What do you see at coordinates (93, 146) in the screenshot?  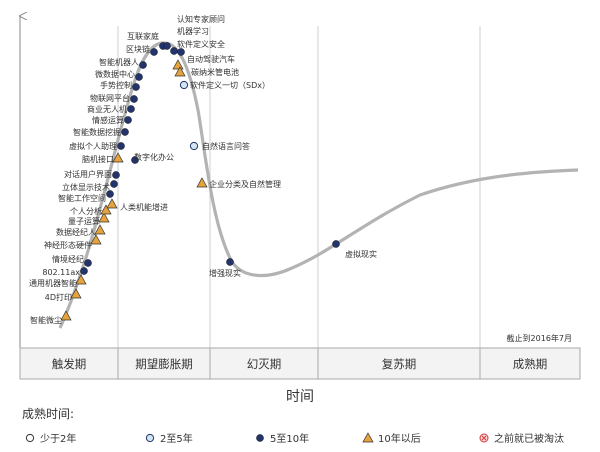 I see `tech-label: 虚拟个人助理` at bounding box center [93, 146].